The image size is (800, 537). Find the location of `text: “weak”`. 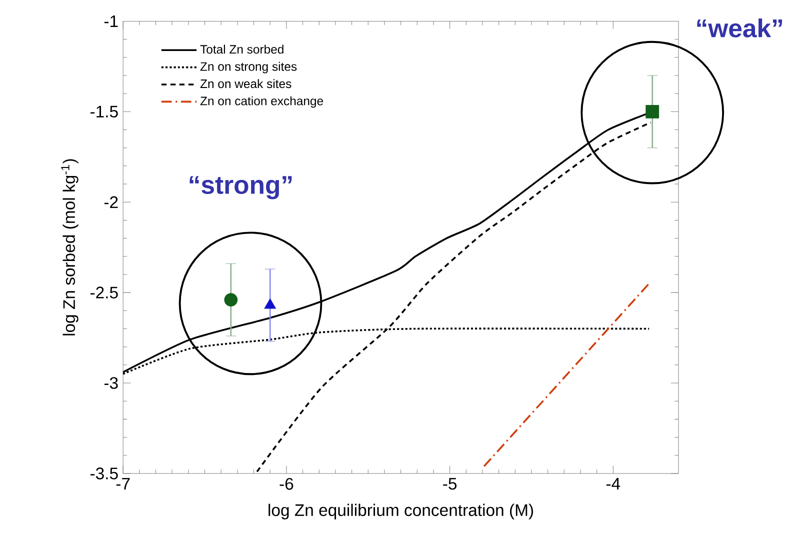

text: “weak” is located at coordinates (739, 28).